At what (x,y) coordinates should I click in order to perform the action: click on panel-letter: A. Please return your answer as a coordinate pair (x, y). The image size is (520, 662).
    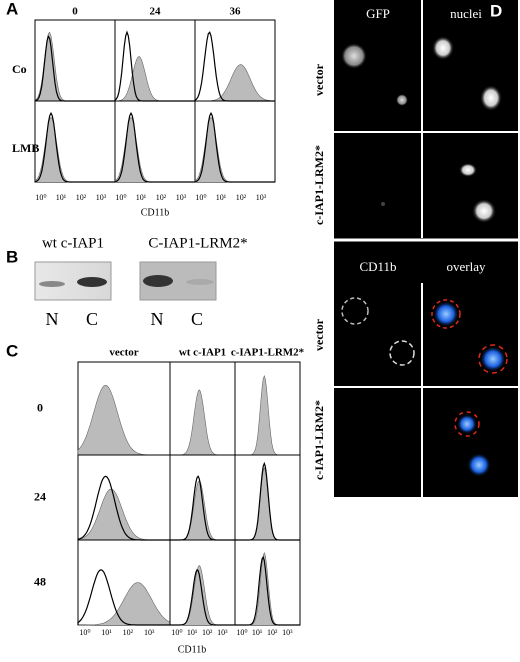
    Looking at the image, I should click on (12, 9).